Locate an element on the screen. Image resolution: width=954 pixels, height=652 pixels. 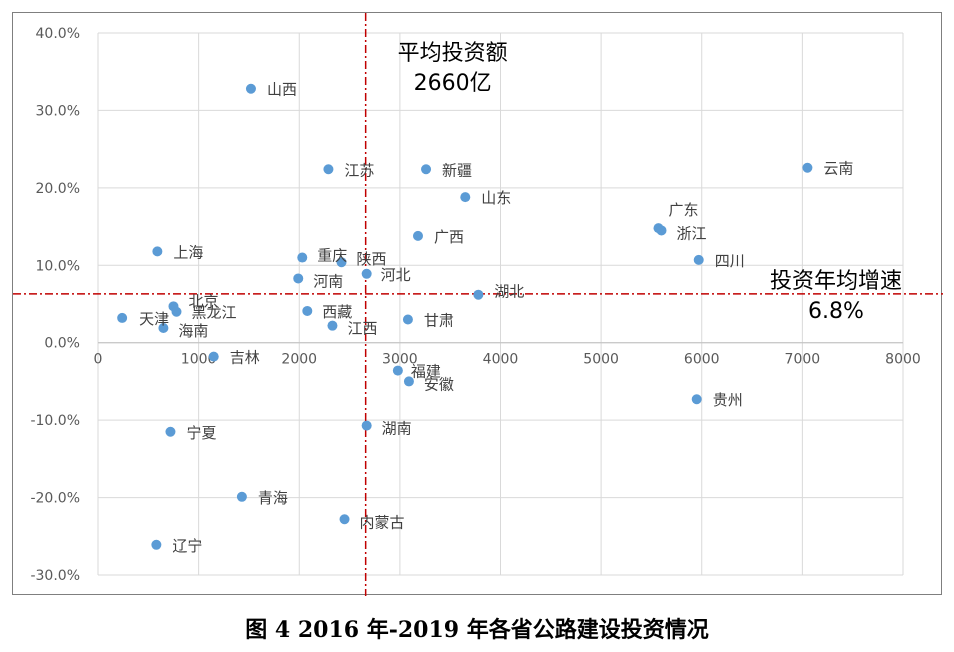
point-label: 重庆 is located at coordinates (332, 256).